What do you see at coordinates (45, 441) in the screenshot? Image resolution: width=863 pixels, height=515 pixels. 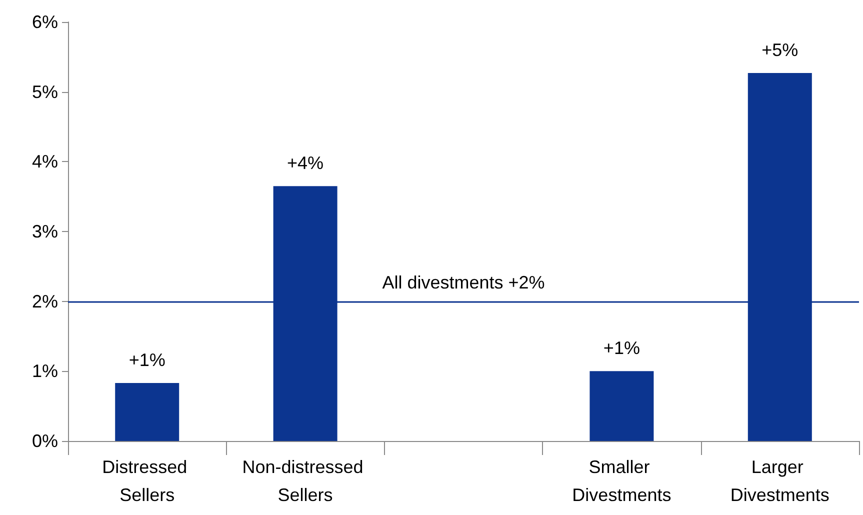 I see `y-tick-label: 0%` at bounding box center [45, 441].